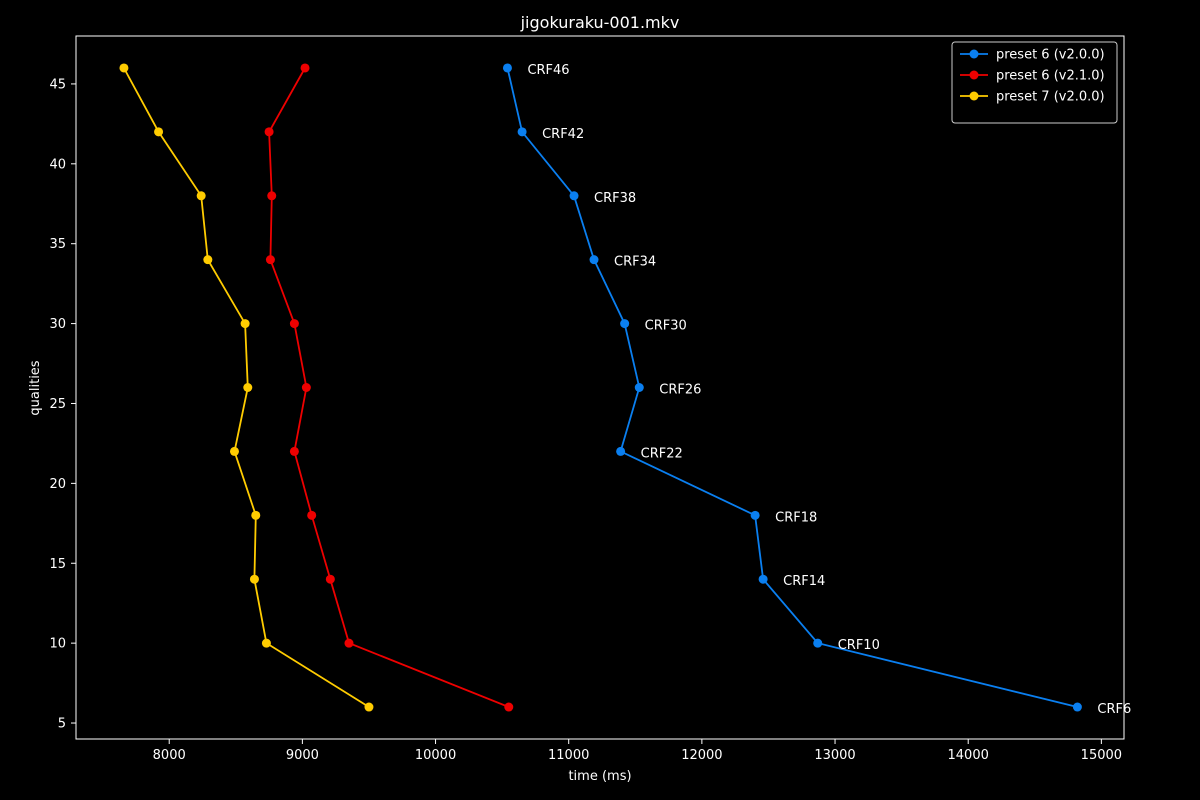  What do you see at coordinates (680, 390) in the screenshot?
I see `point-label: CRF26` at bounding box center [680, 390].